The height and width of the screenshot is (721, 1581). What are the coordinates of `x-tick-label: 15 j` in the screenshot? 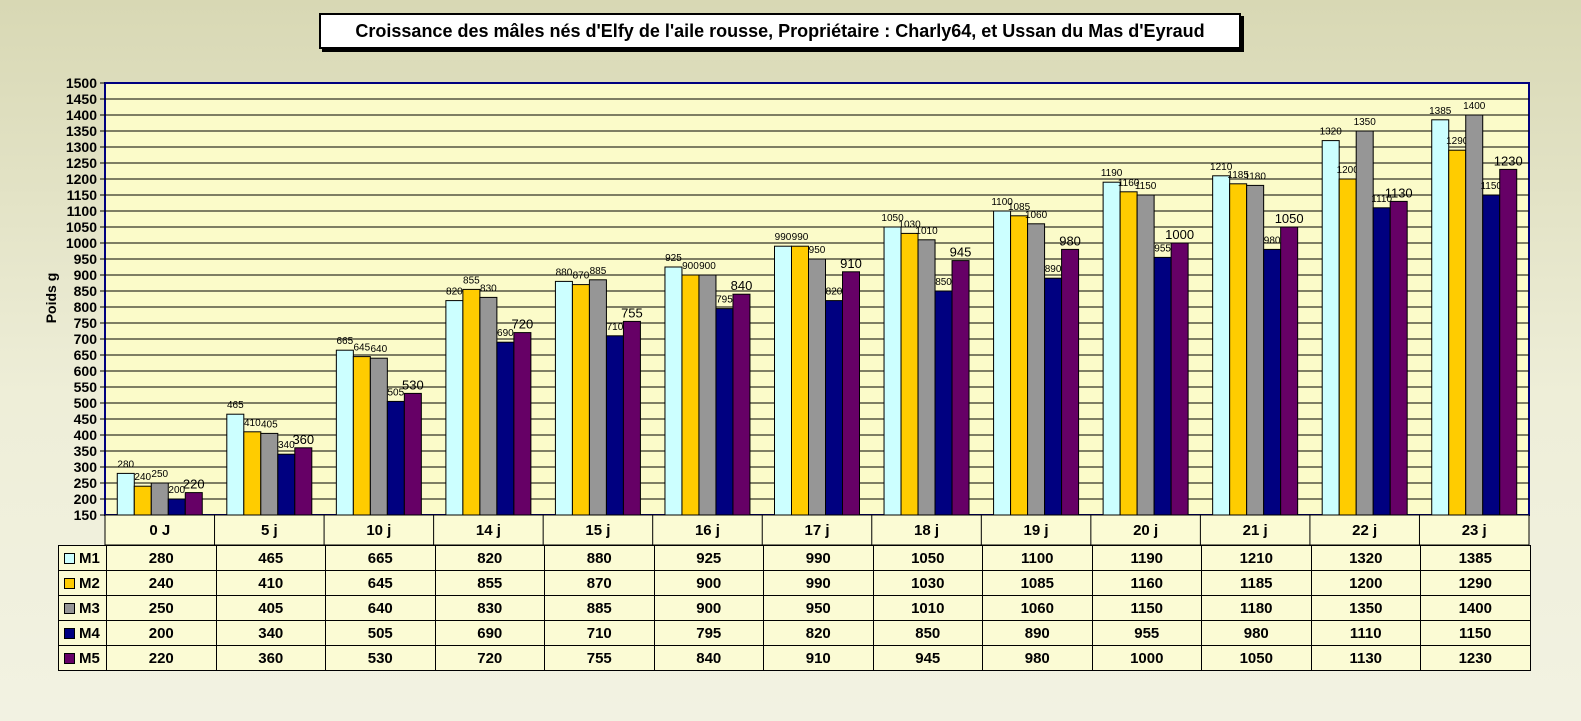 It's located at (597, 530).